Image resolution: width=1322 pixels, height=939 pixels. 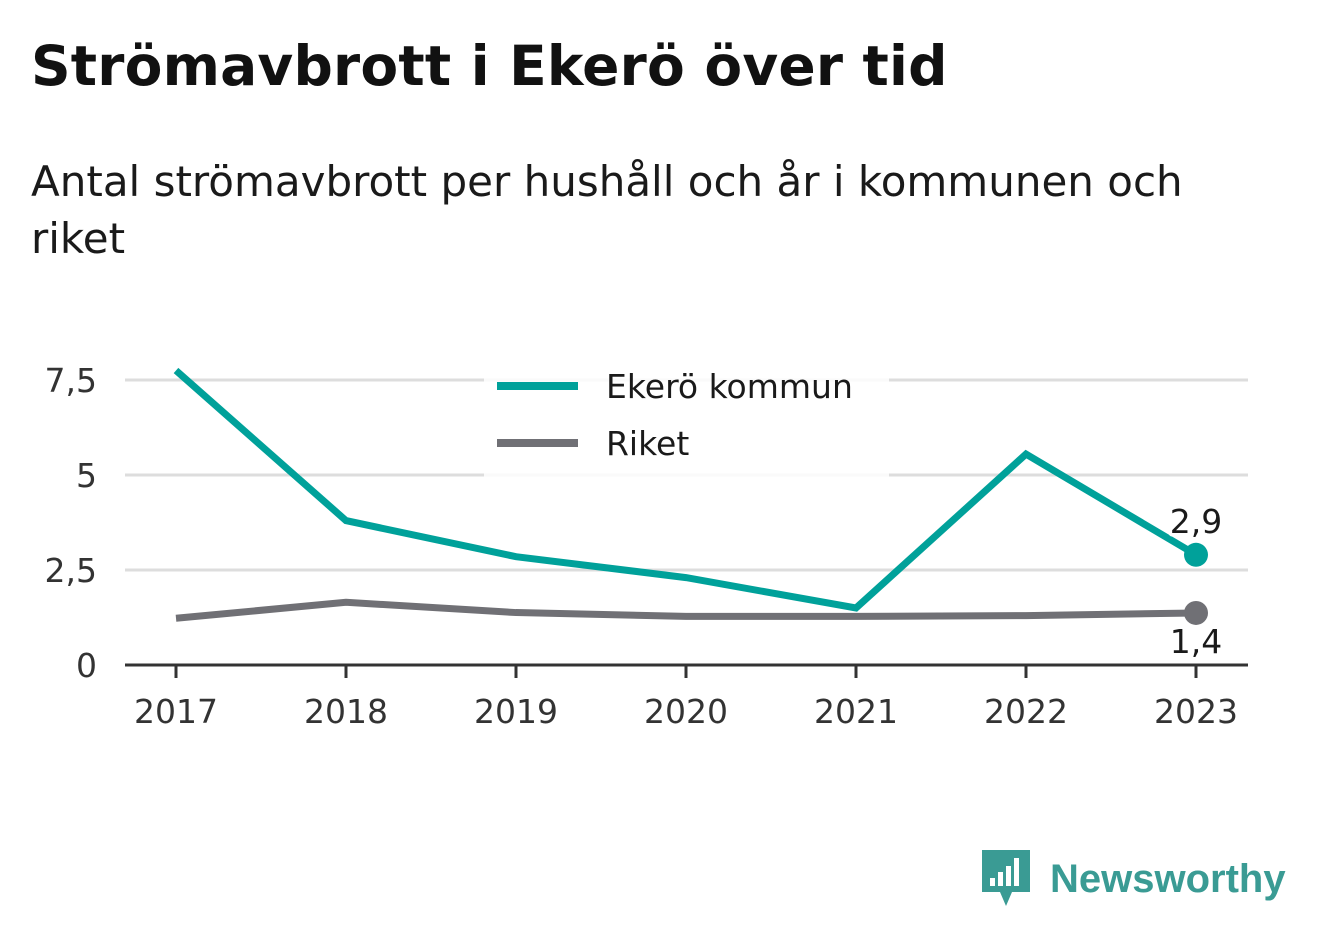 What do you see at coordinates (1195, 581) in the screenshot?
I see `end-labels: 2,92,91,41,4` at bounding box center [1195, 581].